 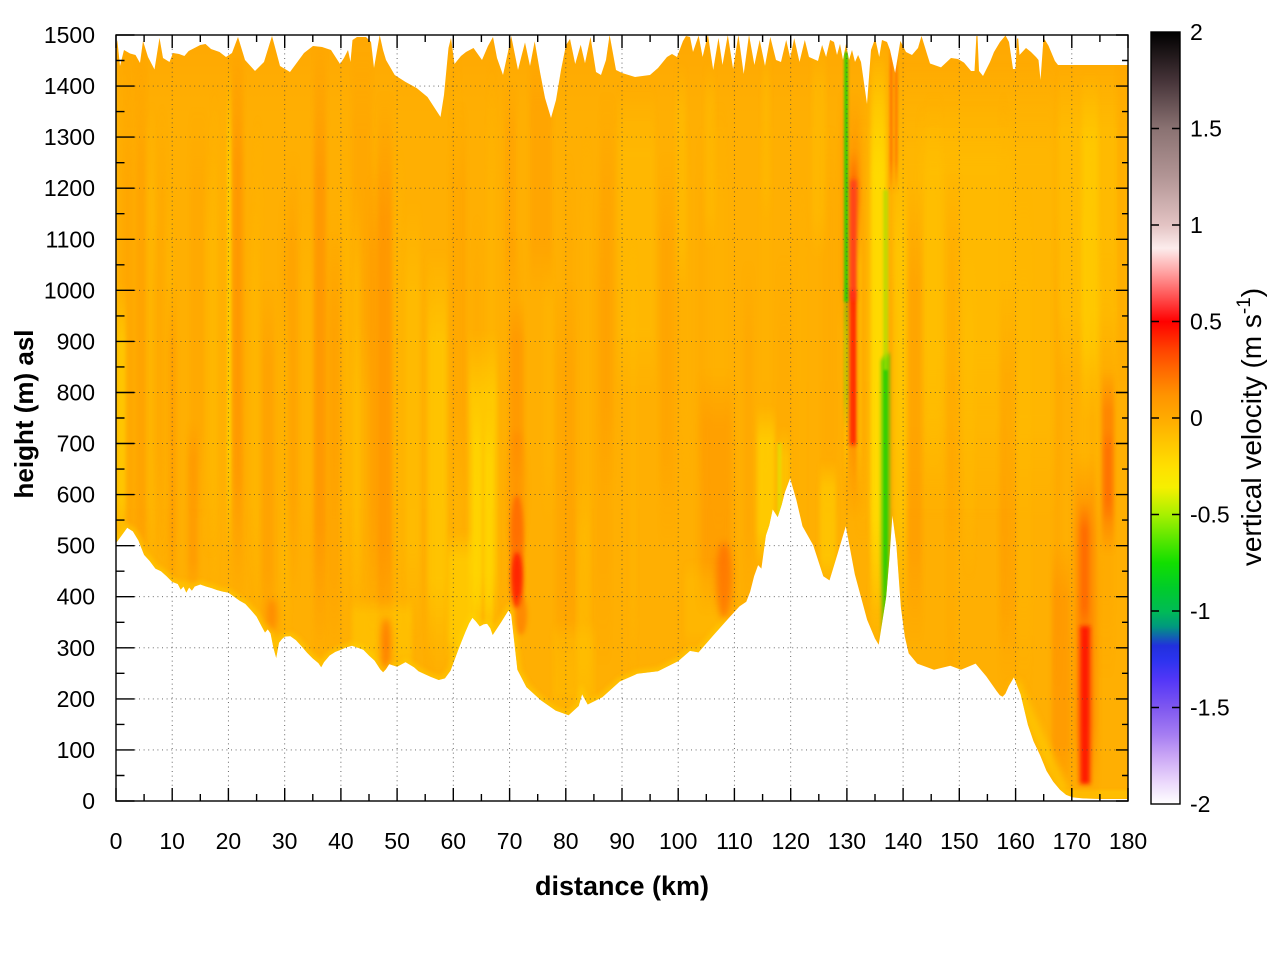 I want to click on svg-text: 800, so click(x=76, y=393).